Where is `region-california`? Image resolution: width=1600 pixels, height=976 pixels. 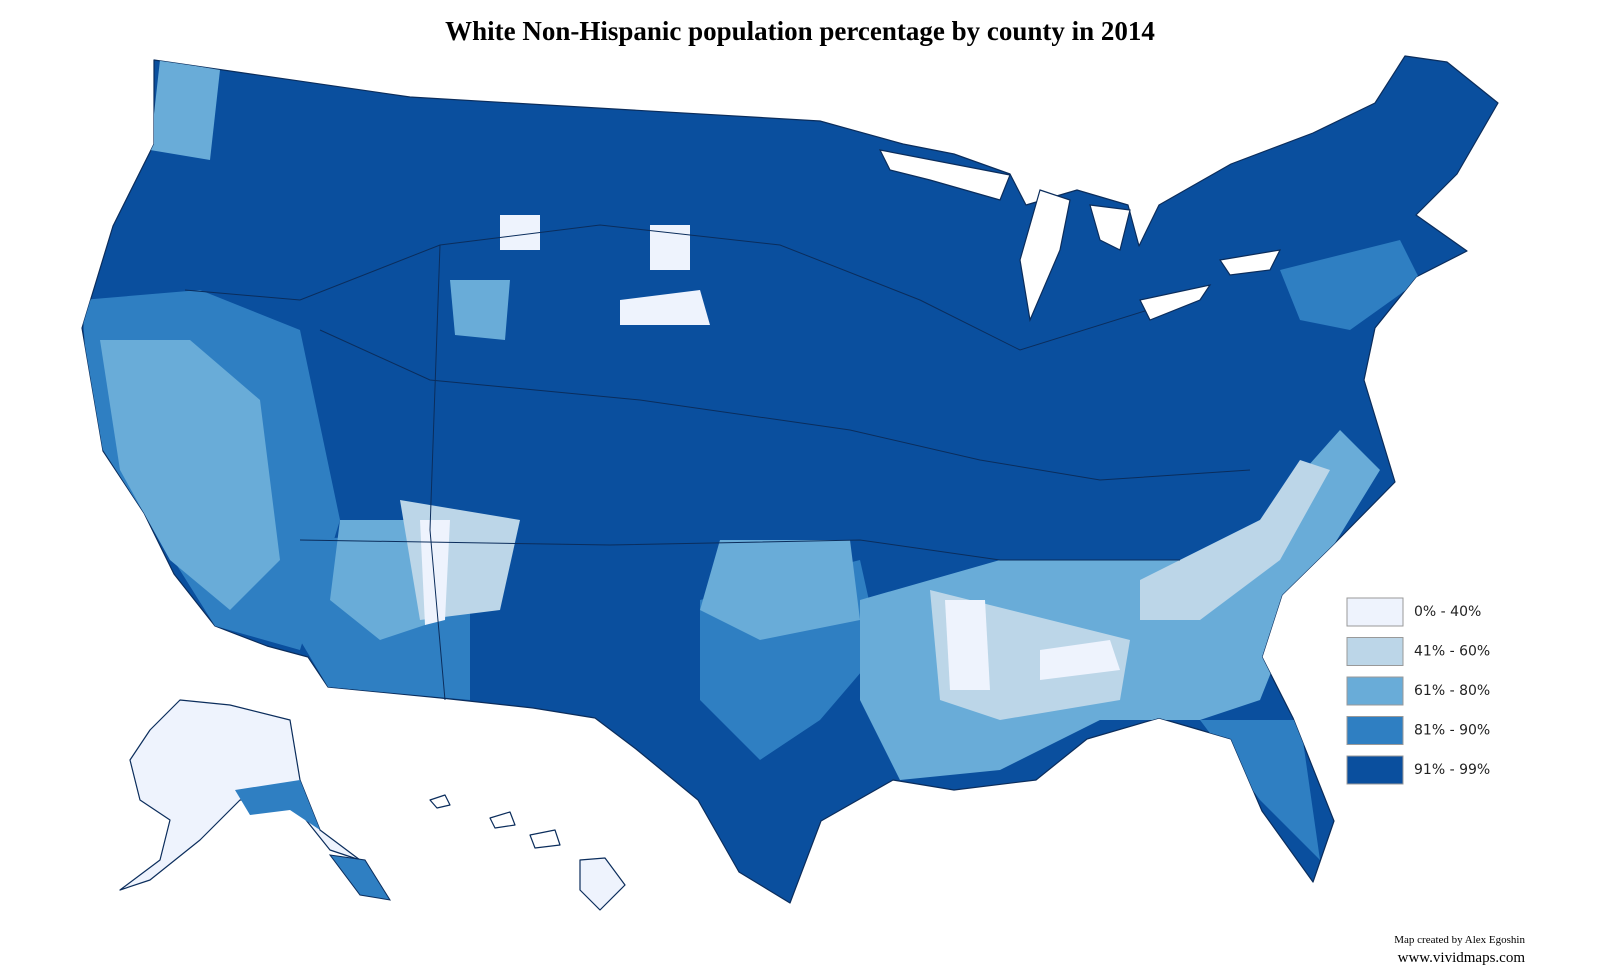 region-california is located at coordinates (190, 475).